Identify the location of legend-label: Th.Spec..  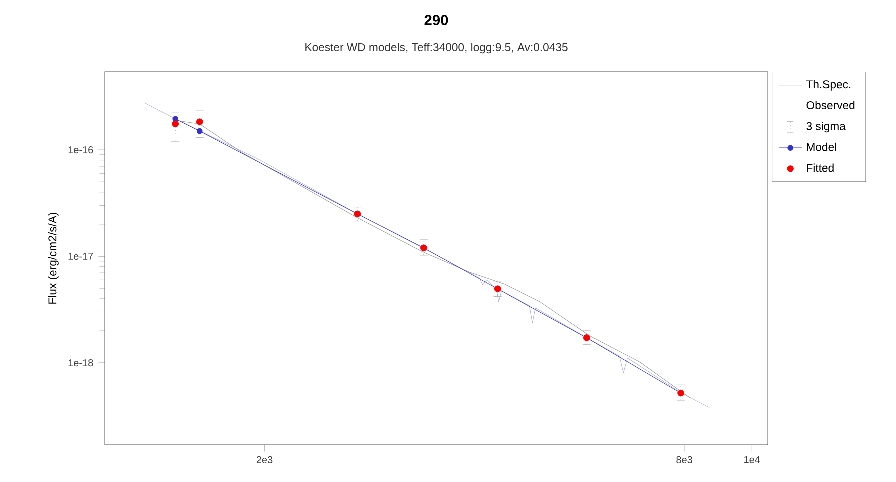
(828, 85).